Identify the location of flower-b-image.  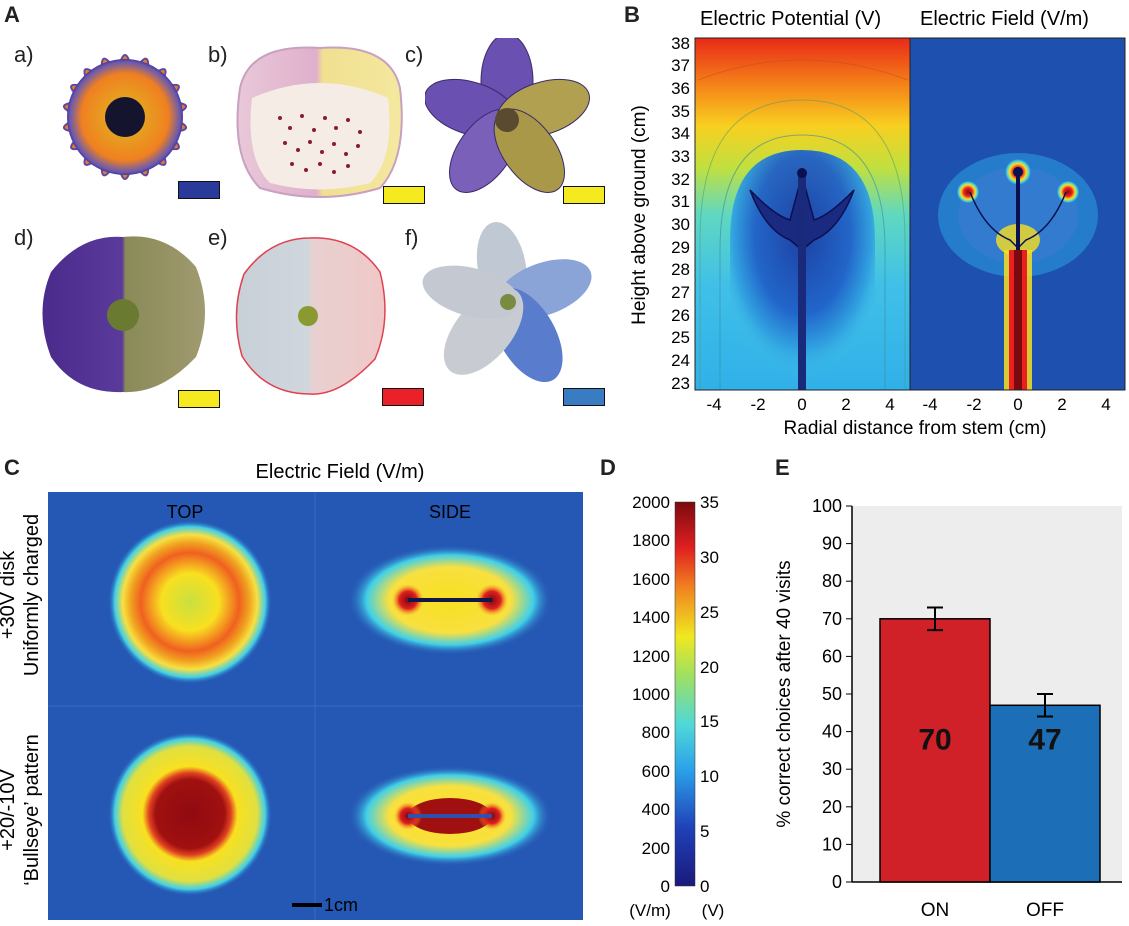
(319, 122).